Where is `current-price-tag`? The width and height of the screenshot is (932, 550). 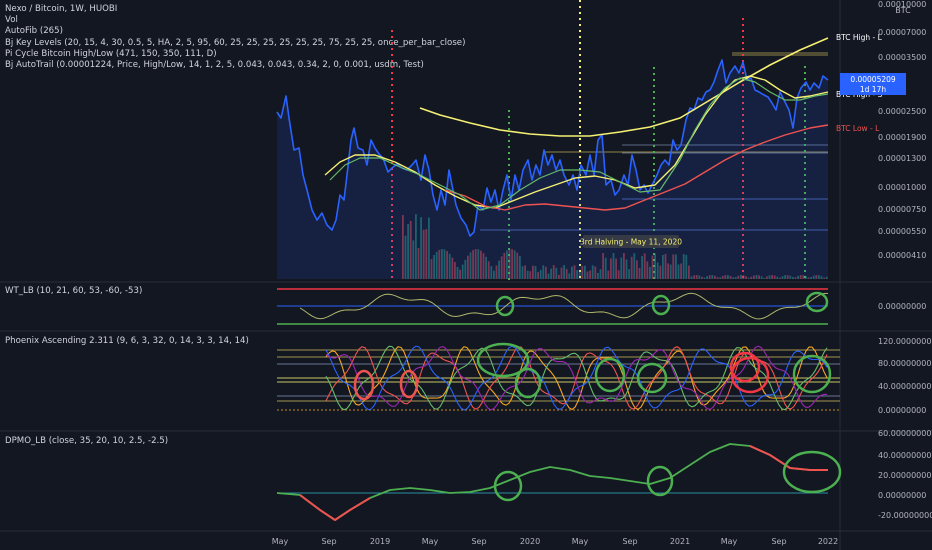
current-price-tag is located at coordinates (873, 84).